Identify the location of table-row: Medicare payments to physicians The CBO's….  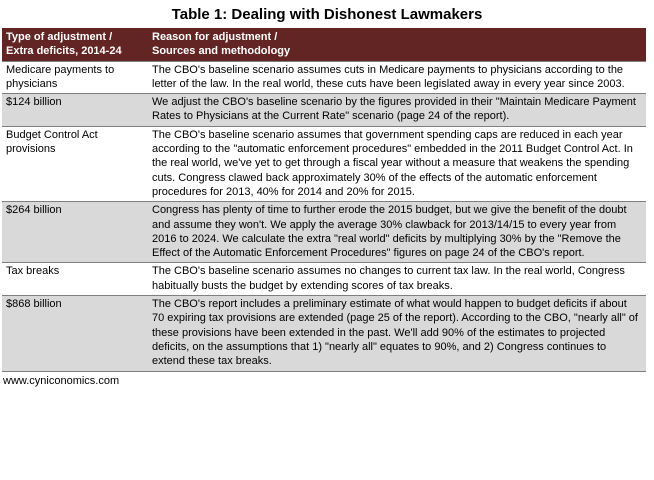
(324, 77).